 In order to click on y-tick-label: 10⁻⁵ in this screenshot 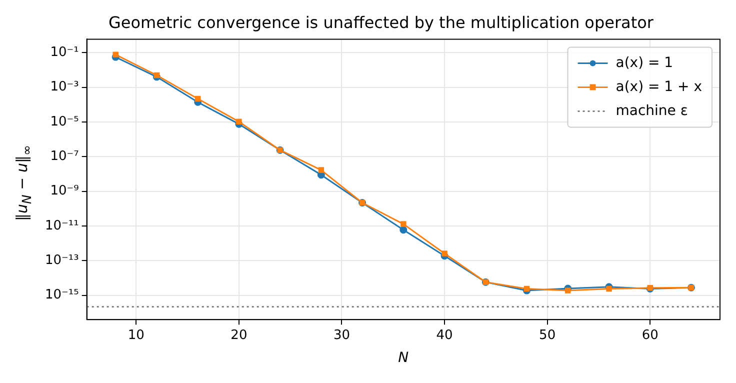, I will do `click(64, 122)`.